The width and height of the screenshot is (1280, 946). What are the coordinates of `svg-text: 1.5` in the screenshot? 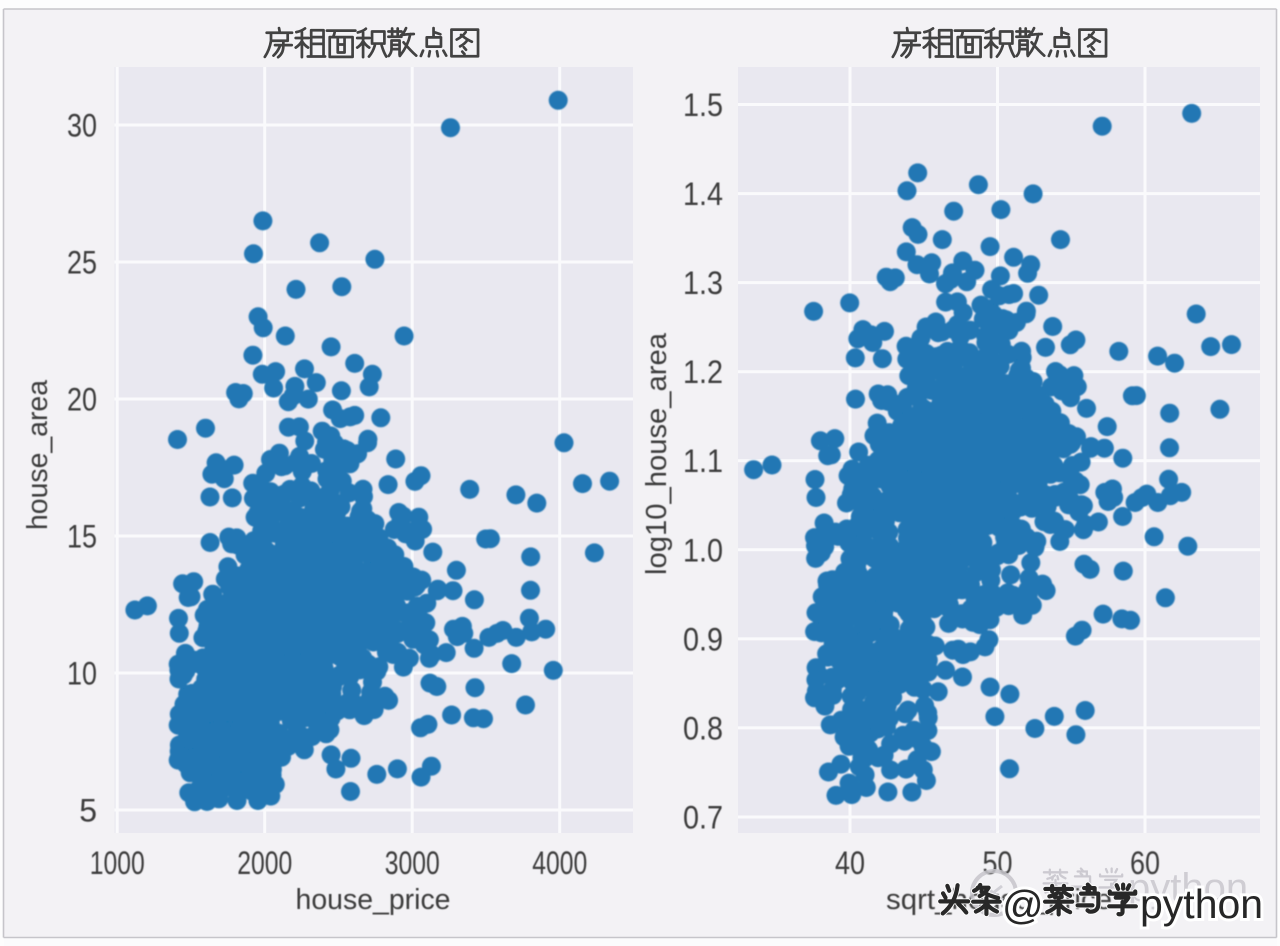 It's located at (703, 105).